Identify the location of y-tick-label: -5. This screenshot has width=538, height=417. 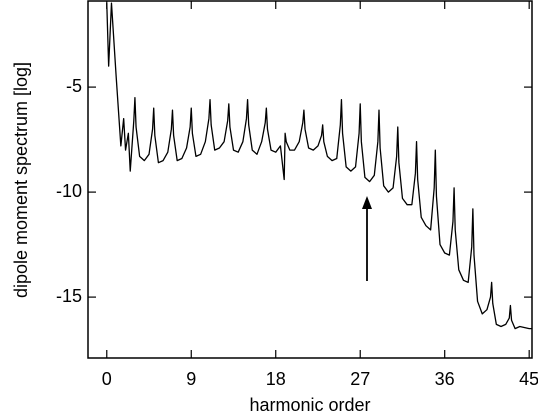
(74, 86).